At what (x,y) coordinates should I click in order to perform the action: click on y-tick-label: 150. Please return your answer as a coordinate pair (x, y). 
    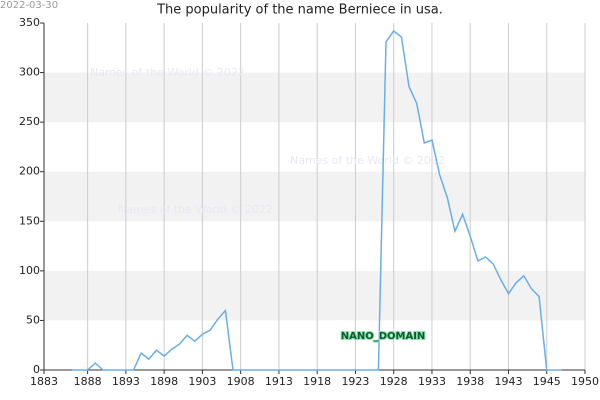
    Looking at the image, I should click on (29, 220).